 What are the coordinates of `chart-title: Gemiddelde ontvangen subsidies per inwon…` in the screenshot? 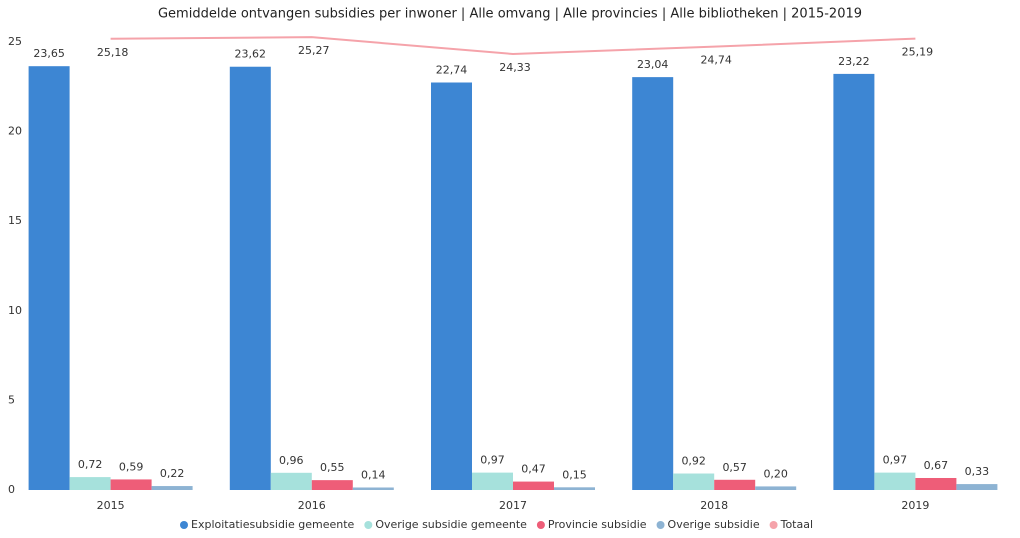 It's located at (510, 14).